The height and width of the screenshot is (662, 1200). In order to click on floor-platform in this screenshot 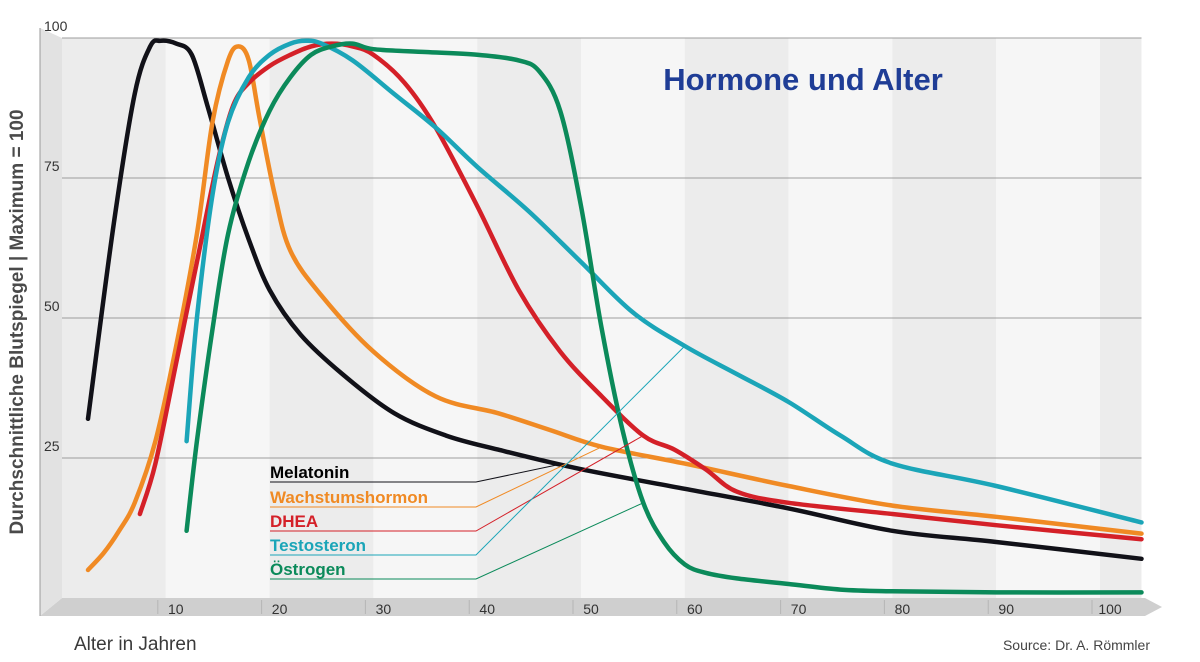, I will do `click(601, 607)`.